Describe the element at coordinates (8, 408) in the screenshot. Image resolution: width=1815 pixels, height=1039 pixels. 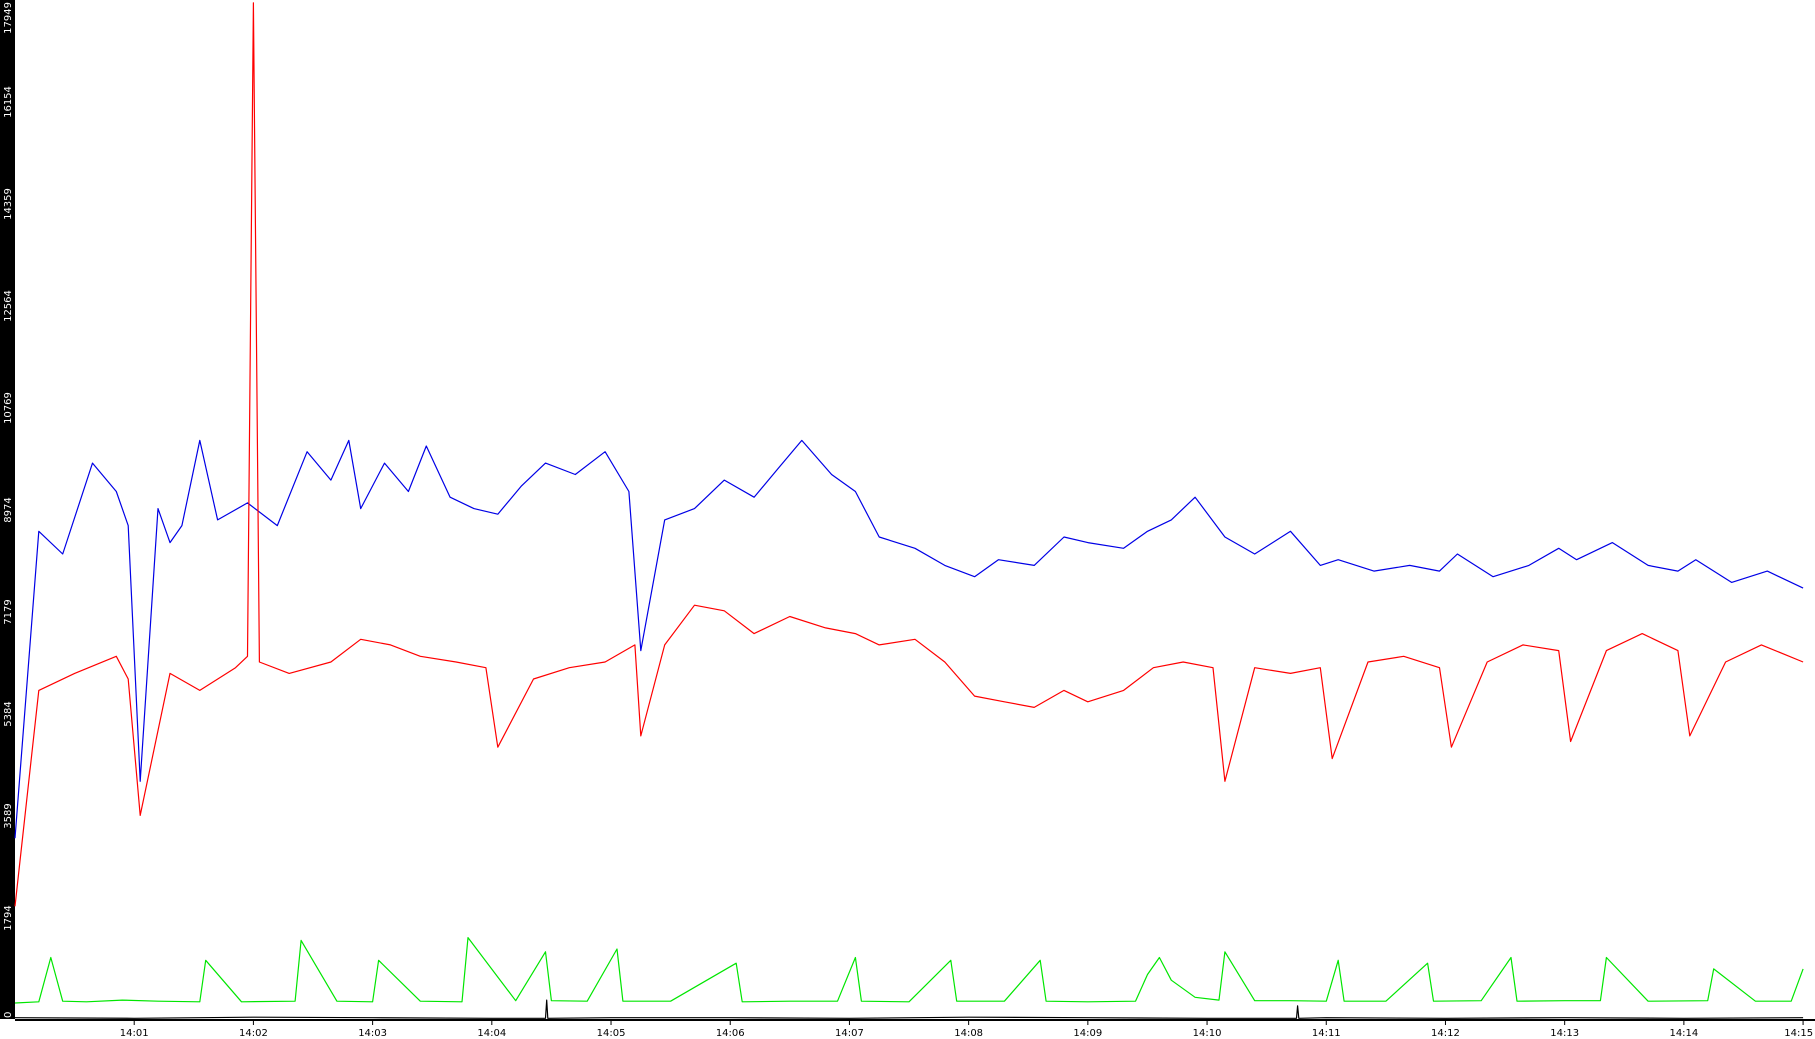
I see `y-tick-label: 10769` at that location.